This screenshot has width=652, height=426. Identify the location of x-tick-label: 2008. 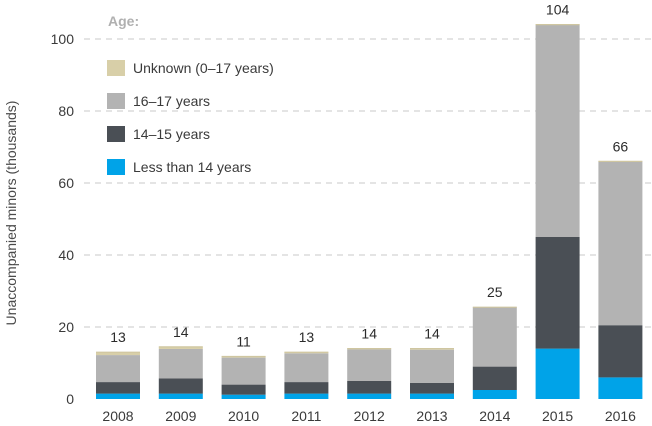
(117, 416).